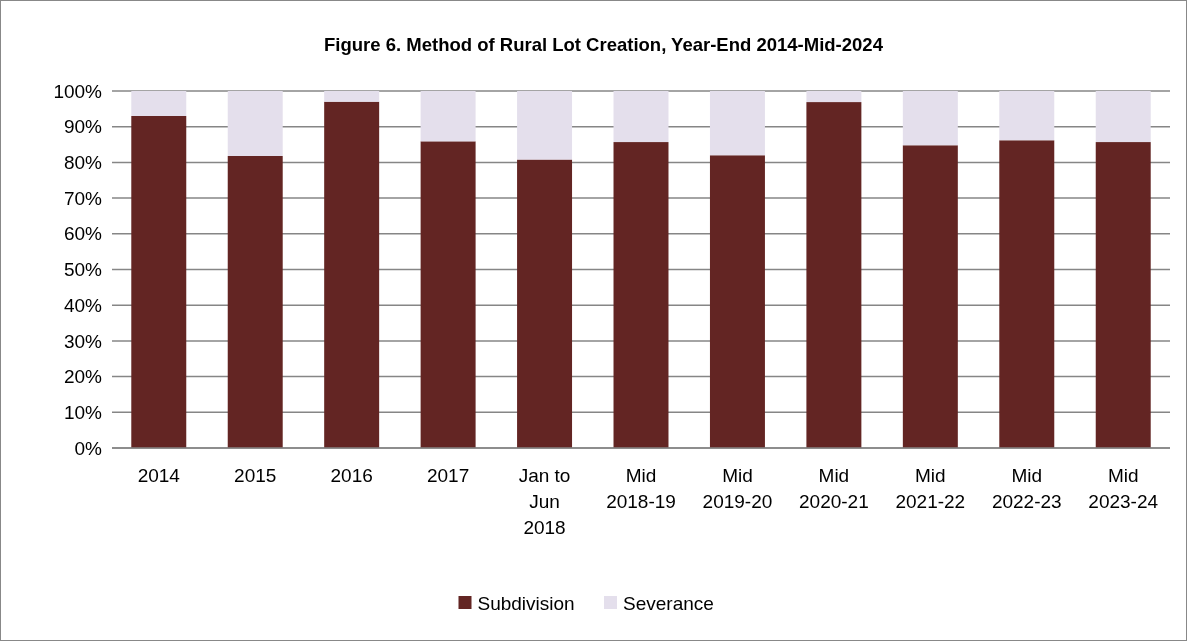  Describe the element at coordinates (930, 488) in the screenshot. I see `x-tick-label: Mid 2021-22` at that location.